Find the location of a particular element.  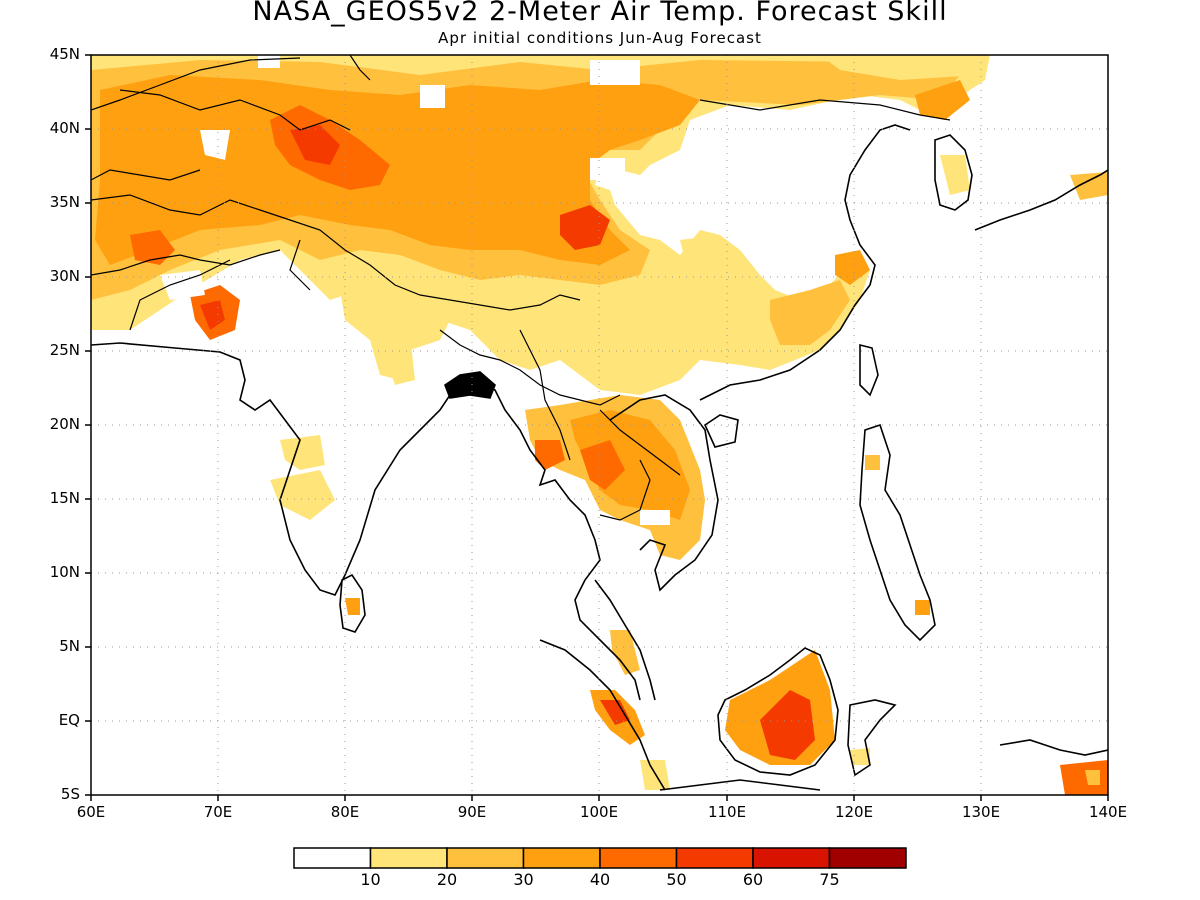

lon-label-70e: 70E is located at coordinates (218, 812).